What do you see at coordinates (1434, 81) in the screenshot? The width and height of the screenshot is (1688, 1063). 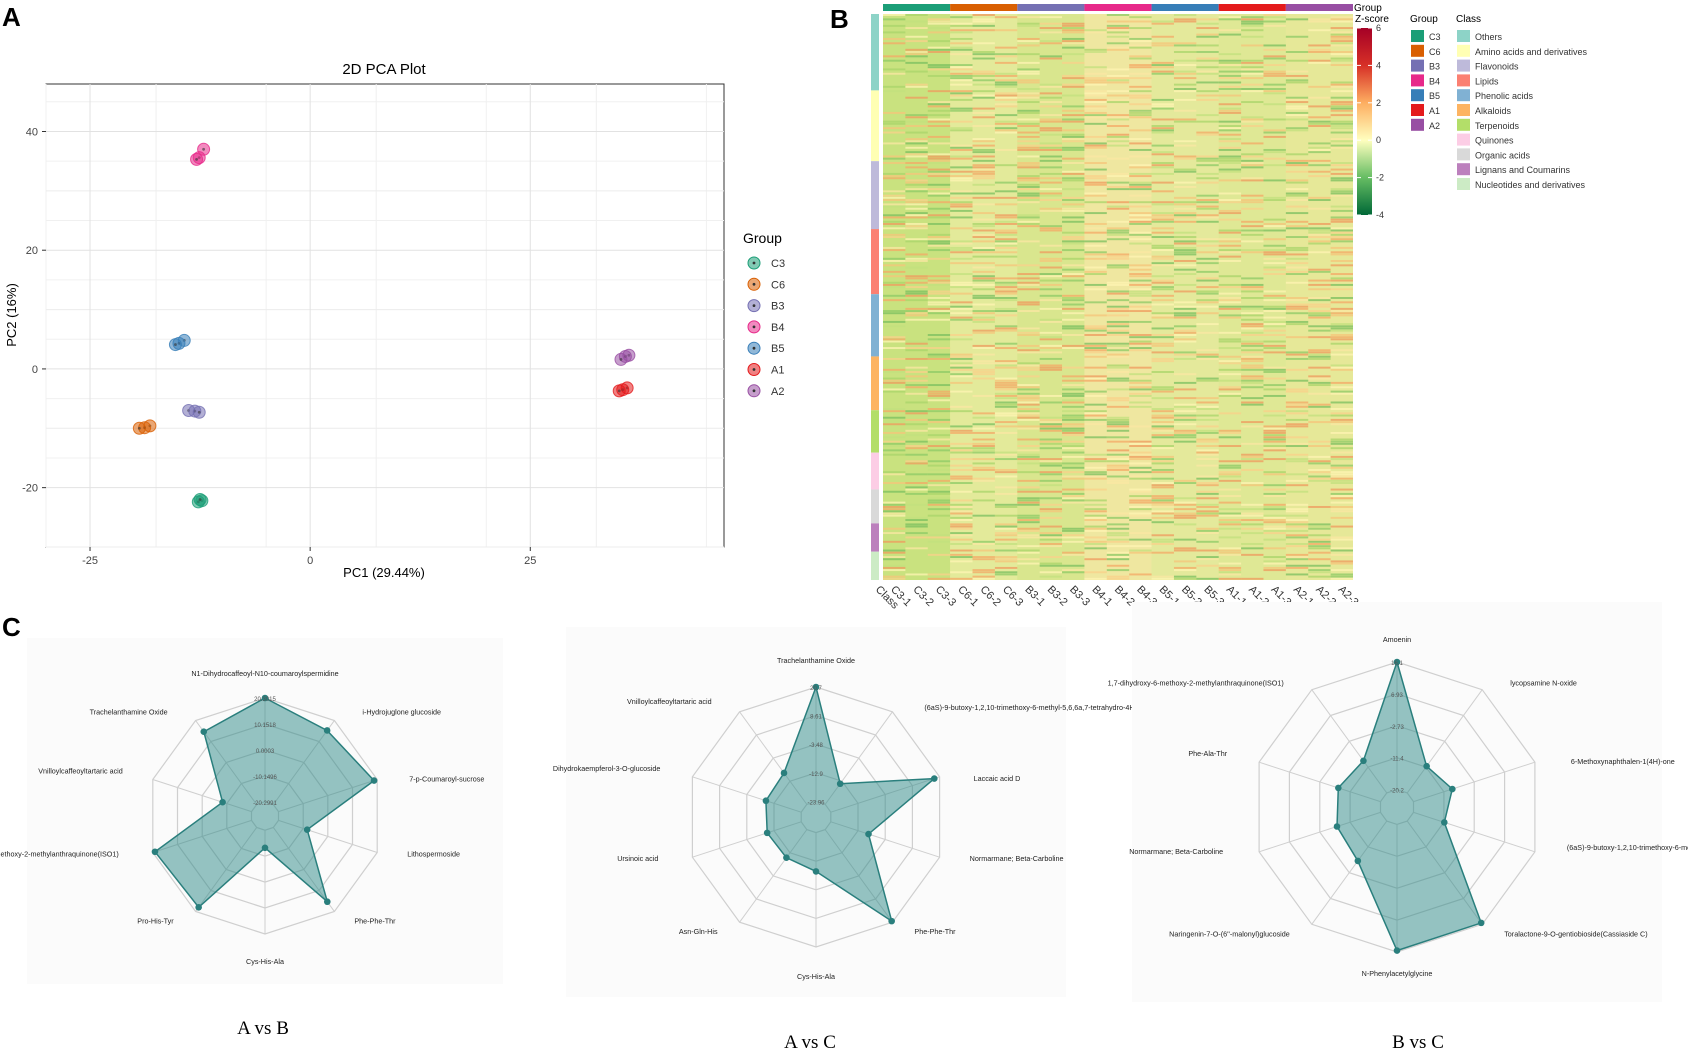 I see `group-legend-label: B4` at bounding box center [1434, 81].